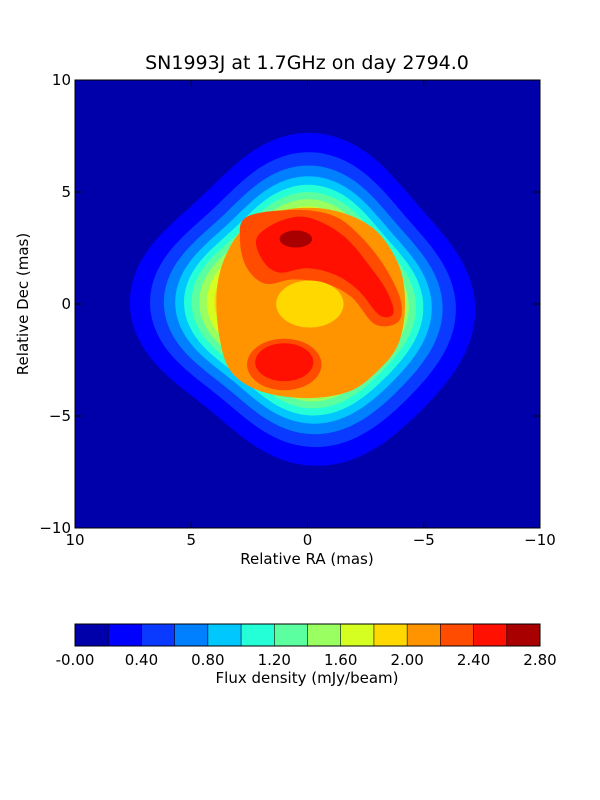 This screenshot has height=800, width=600. I want to click on x-tick-label: −10, so click(540, 540).